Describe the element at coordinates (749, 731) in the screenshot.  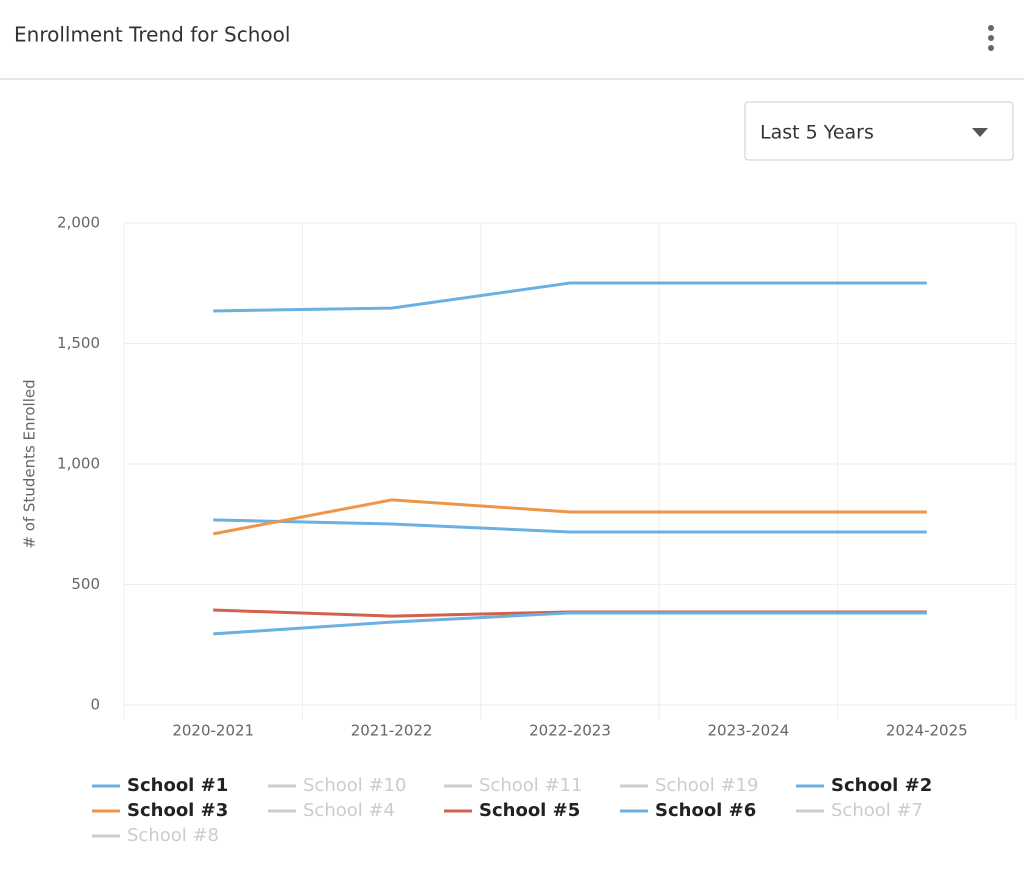
I see `x-tick-label: 2023-2024` at that location.